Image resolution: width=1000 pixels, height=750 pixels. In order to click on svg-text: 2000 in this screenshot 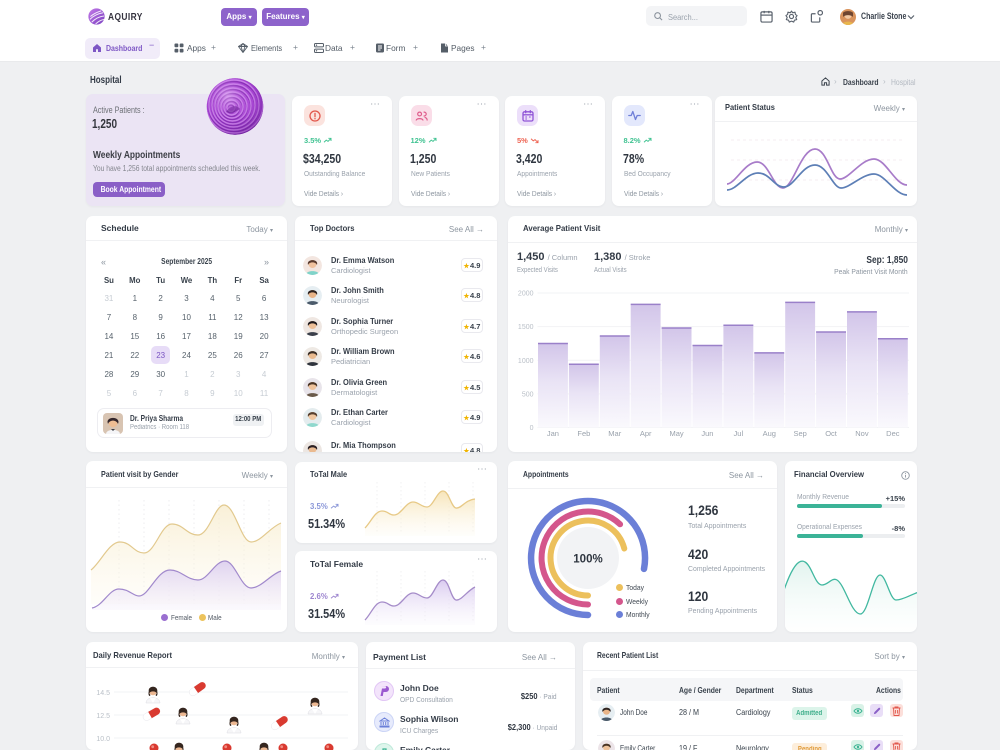, I will do `click(526, 294)`.